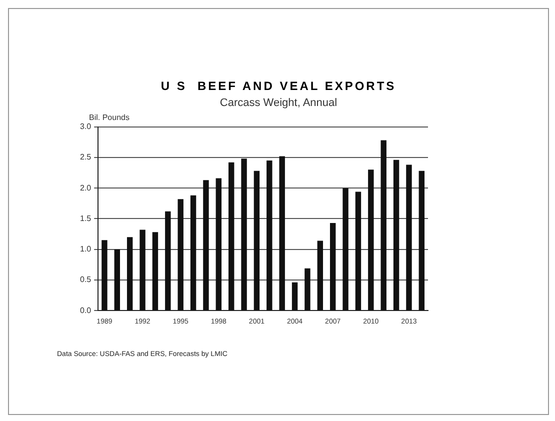  I want to click on y-tick-label: 2.0, so click(86, 187).